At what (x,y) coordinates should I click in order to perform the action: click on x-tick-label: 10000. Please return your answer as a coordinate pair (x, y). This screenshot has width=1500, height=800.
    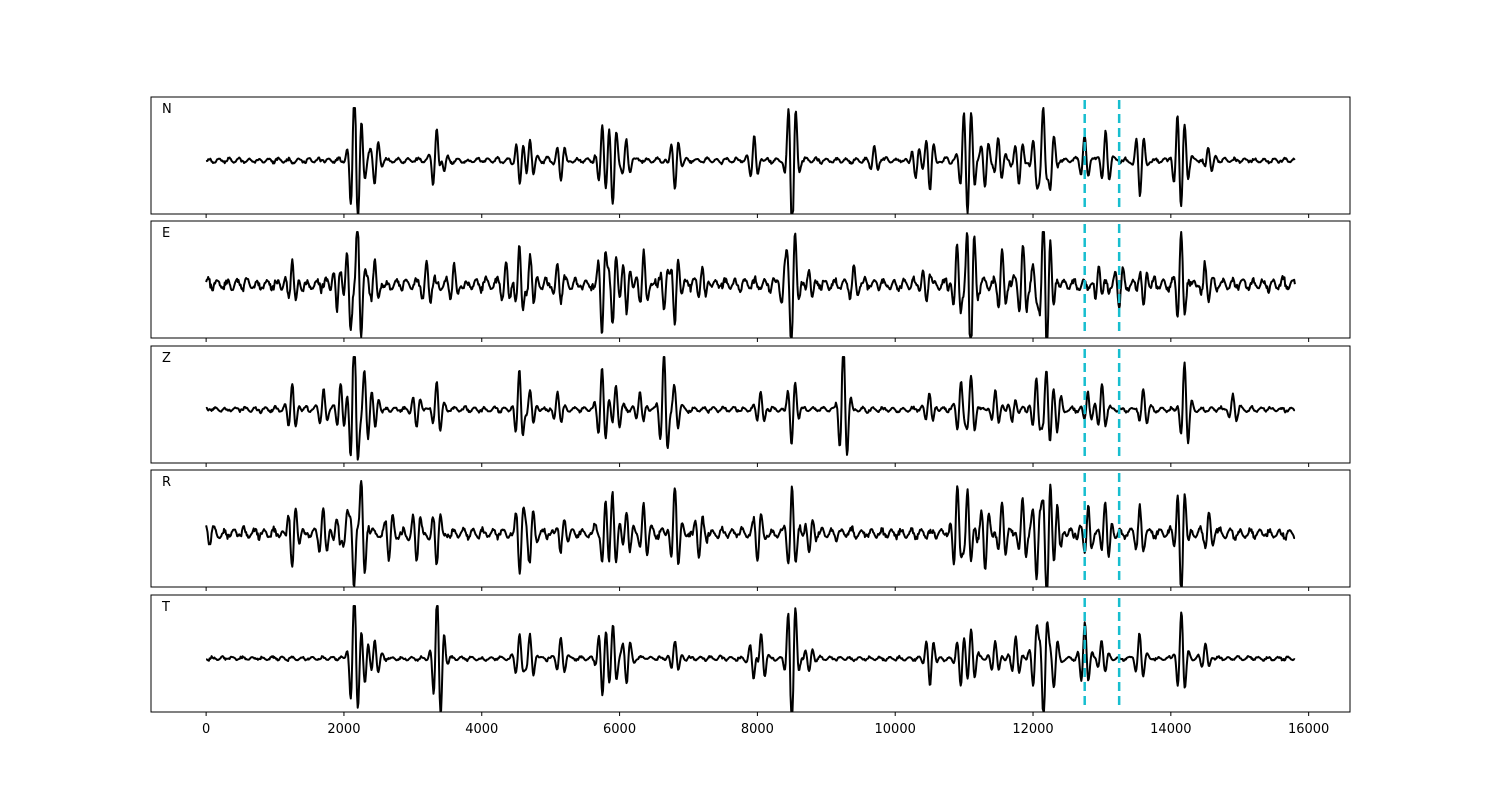
    Looking at the image, I should click on (895, 729).